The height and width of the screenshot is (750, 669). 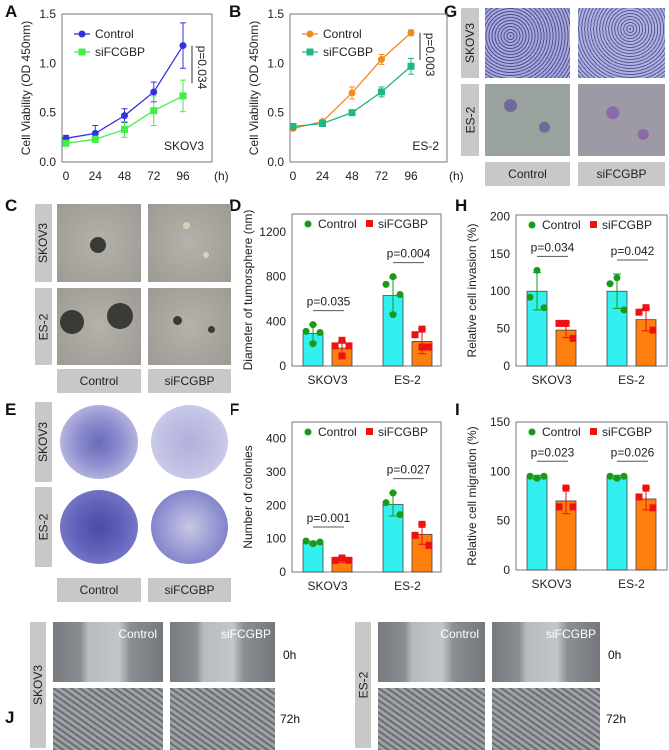 I want to click on panel-label-h: H, so click(x=461, y=205).